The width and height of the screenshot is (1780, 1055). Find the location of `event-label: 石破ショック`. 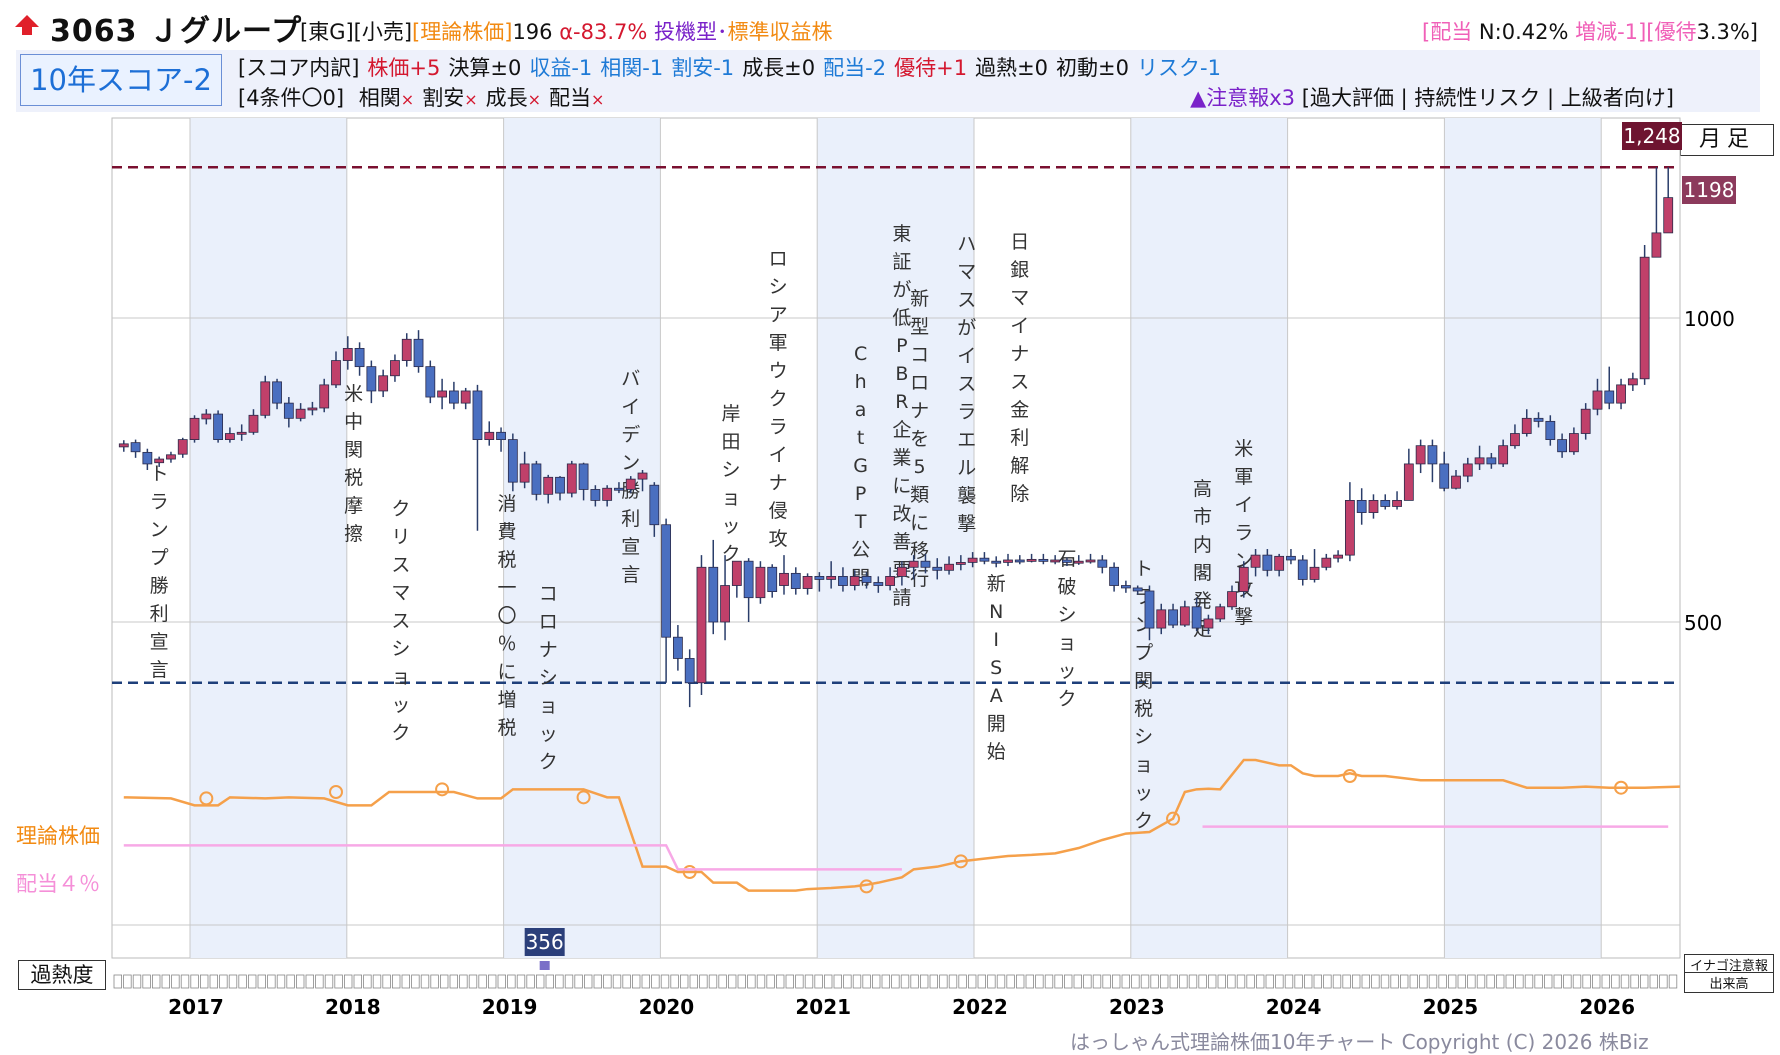

event-label: 石破ショック is located at coordinates (1066, 629).